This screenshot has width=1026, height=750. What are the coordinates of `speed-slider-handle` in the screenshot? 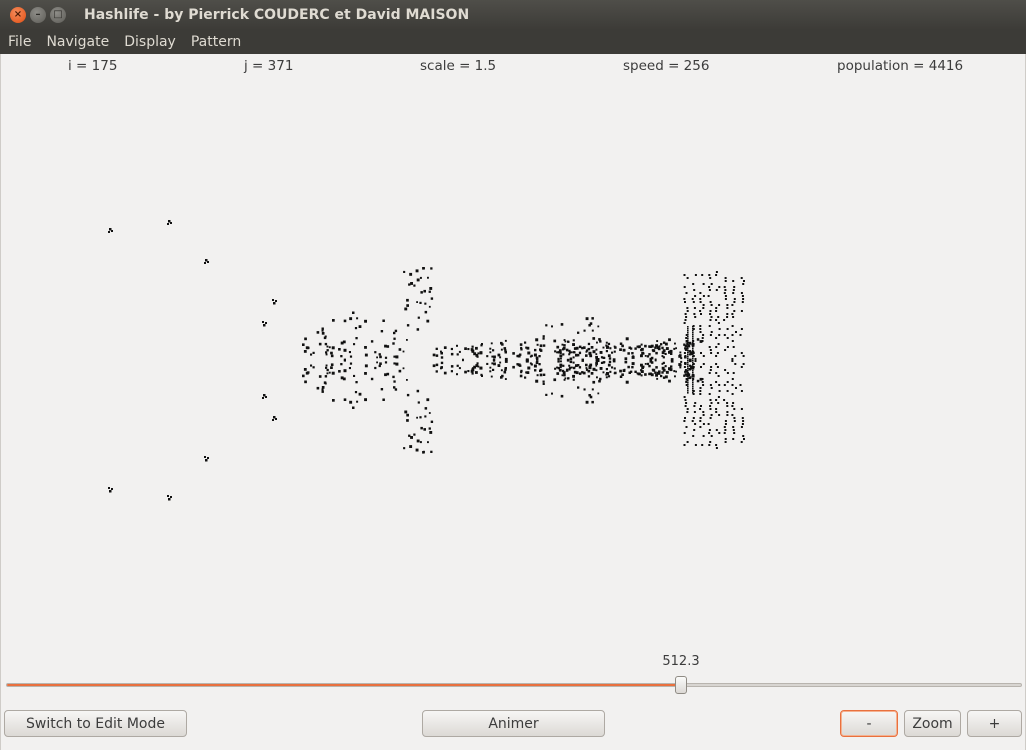 It's located at (680, 685).